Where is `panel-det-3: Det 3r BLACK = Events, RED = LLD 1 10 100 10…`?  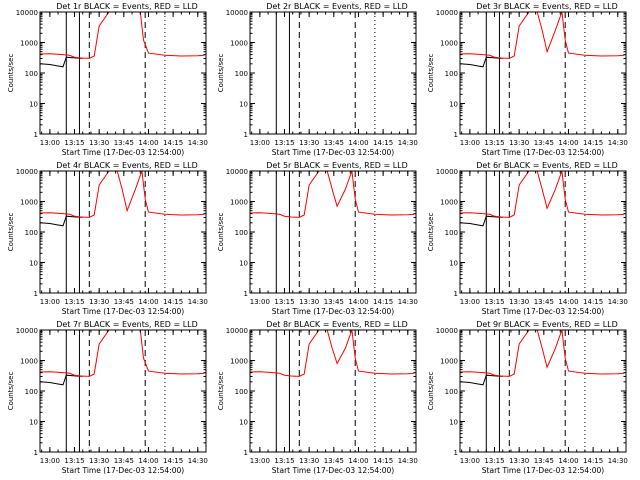 panel-det-3: Det 3r BLACK = Events, RED = LLD 1 10 100 10… is located at coordinates (527, 79).